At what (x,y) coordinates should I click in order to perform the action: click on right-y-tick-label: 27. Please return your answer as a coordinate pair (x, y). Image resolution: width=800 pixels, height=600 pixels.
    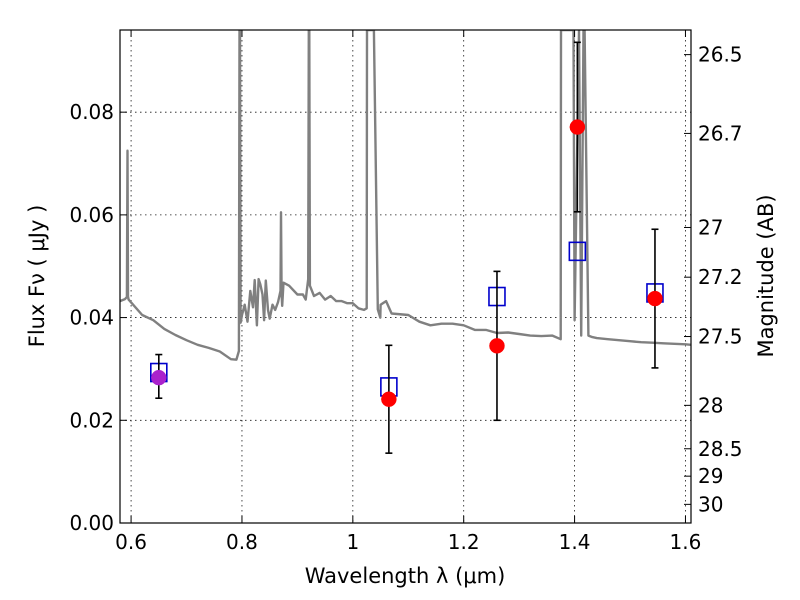
    Looking at the image, I should click on (710, 227).